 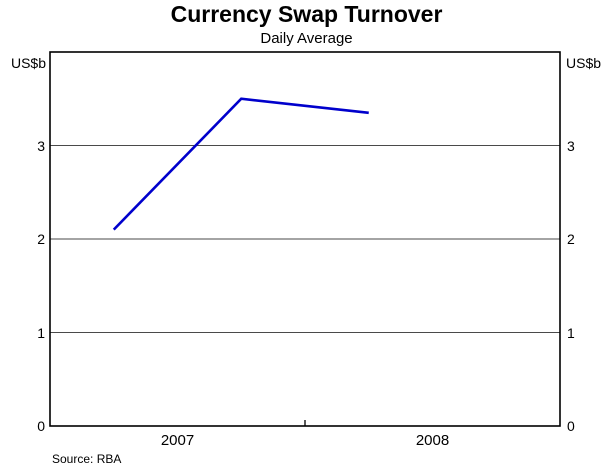 I want to click on y-axis-unit-left: US$b, so click(x=28, y=63).